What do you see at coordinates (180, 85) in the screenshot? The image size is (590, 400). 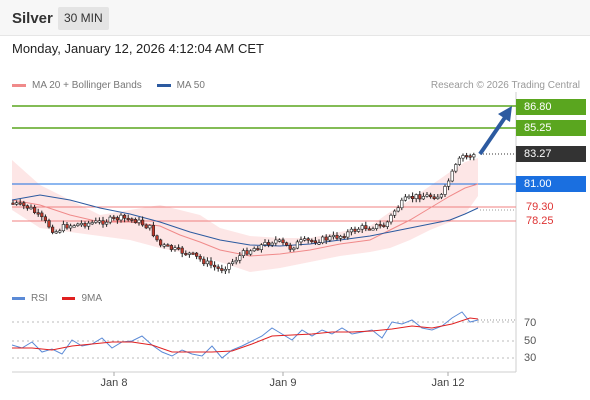 I see `legend-item-ma50: MA 50` at bounding box center [180, 85].